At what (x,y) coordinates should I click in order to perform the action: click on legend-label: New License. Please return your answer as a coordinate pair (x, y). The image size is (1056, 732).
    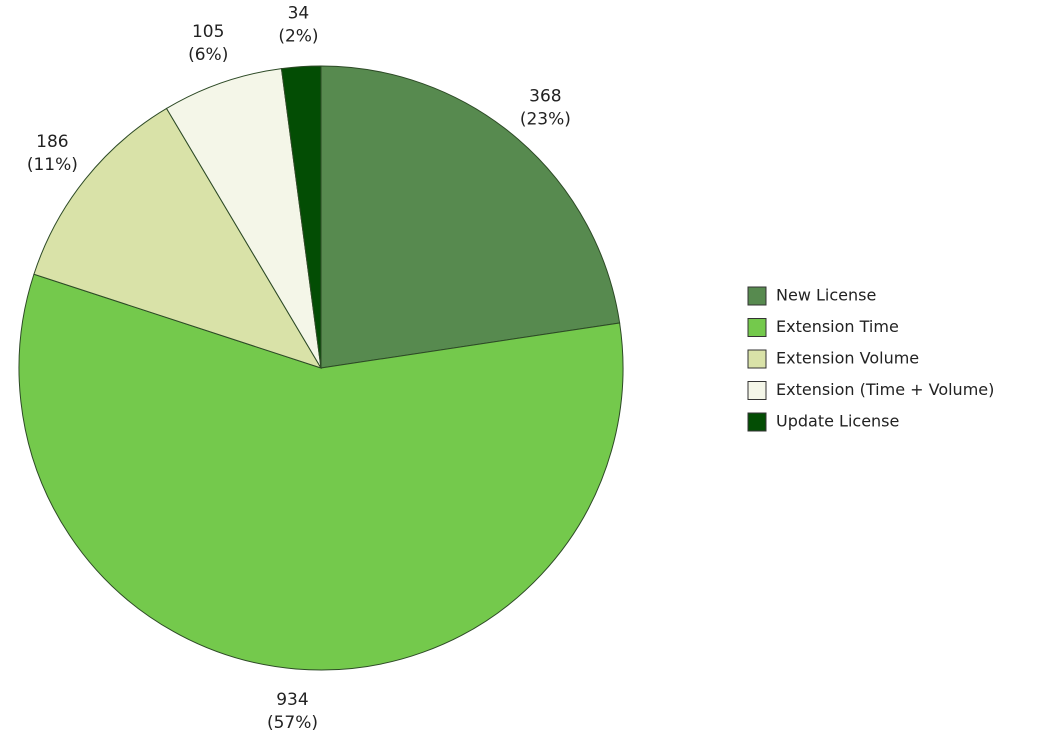
    Looking at the image, I should click on (826, 295).